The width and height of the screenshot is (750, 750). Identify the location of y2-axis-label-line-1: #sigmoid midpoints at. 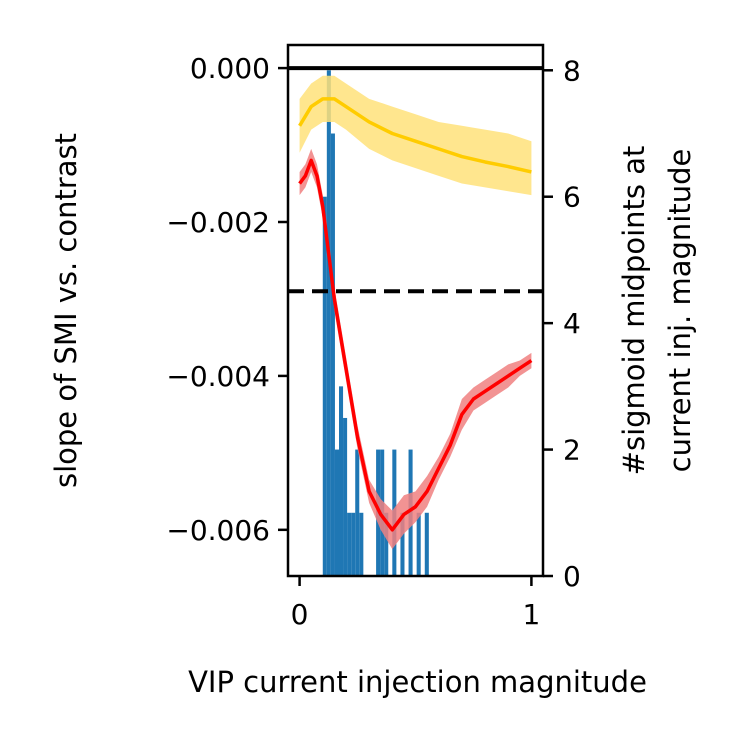
(634, 311).